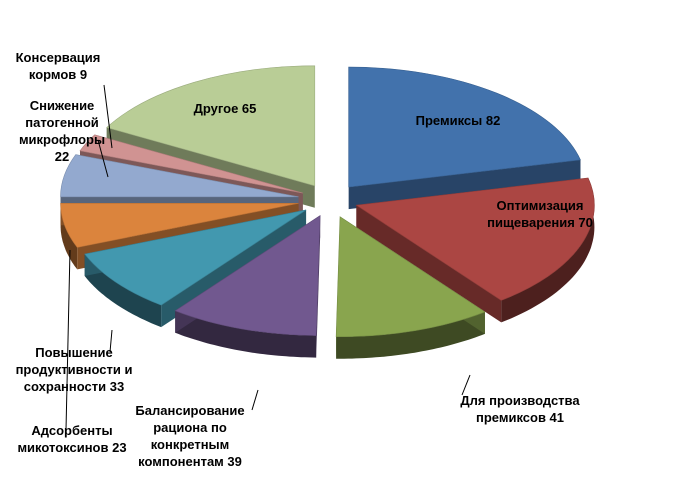  What do you see at coordinates (190, 444) in the screenshot?
I see `slice-label-line: конкретным` at bounding box center [190, 444].